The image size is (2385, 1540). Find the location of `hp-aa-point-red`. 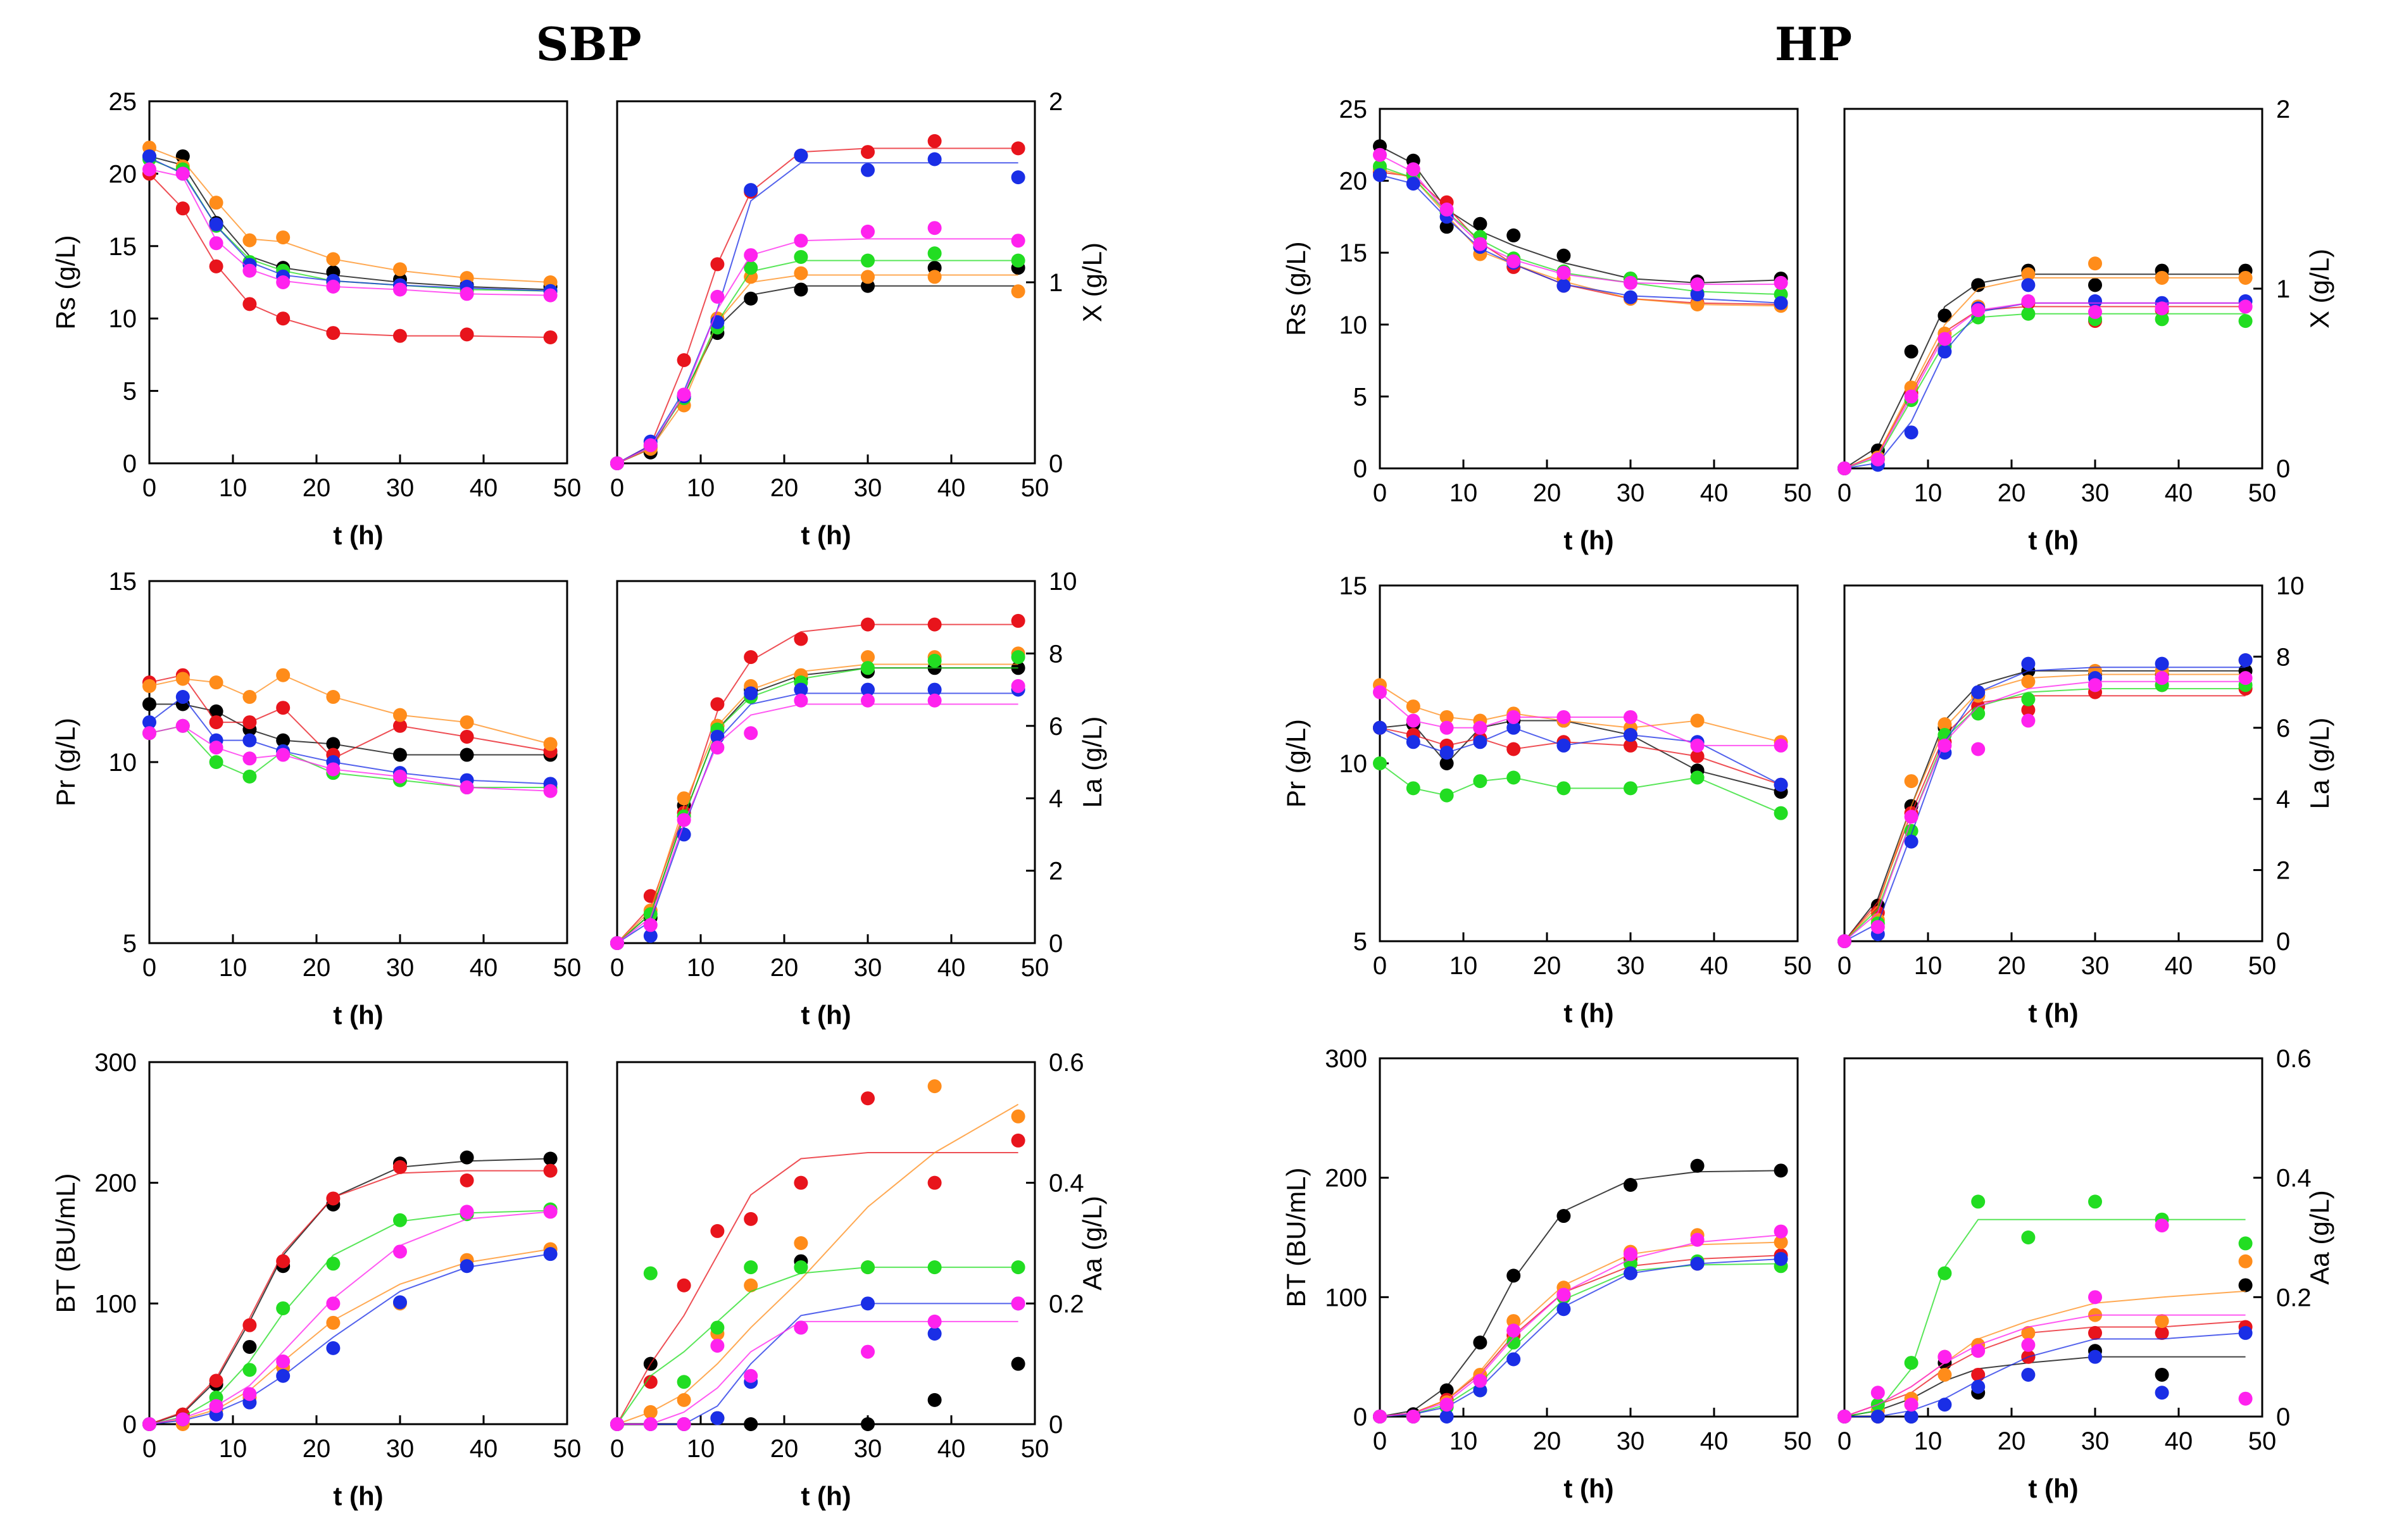

hp-aa-point-red is located at coordinates (1979, 1374).